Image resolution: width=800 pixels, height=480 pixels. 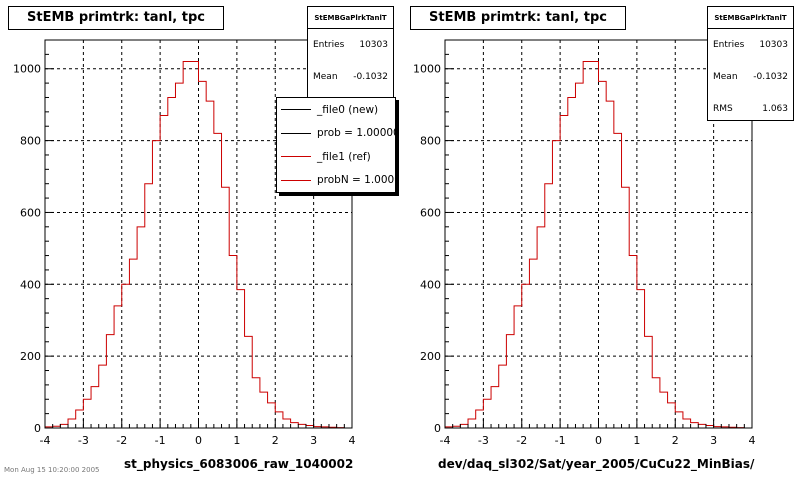 What do you see at coordinates (239, 464) in the screenshot?
I see `file-label: st_physics_6083006_raw_1040002` at bounding box center [239, 464].